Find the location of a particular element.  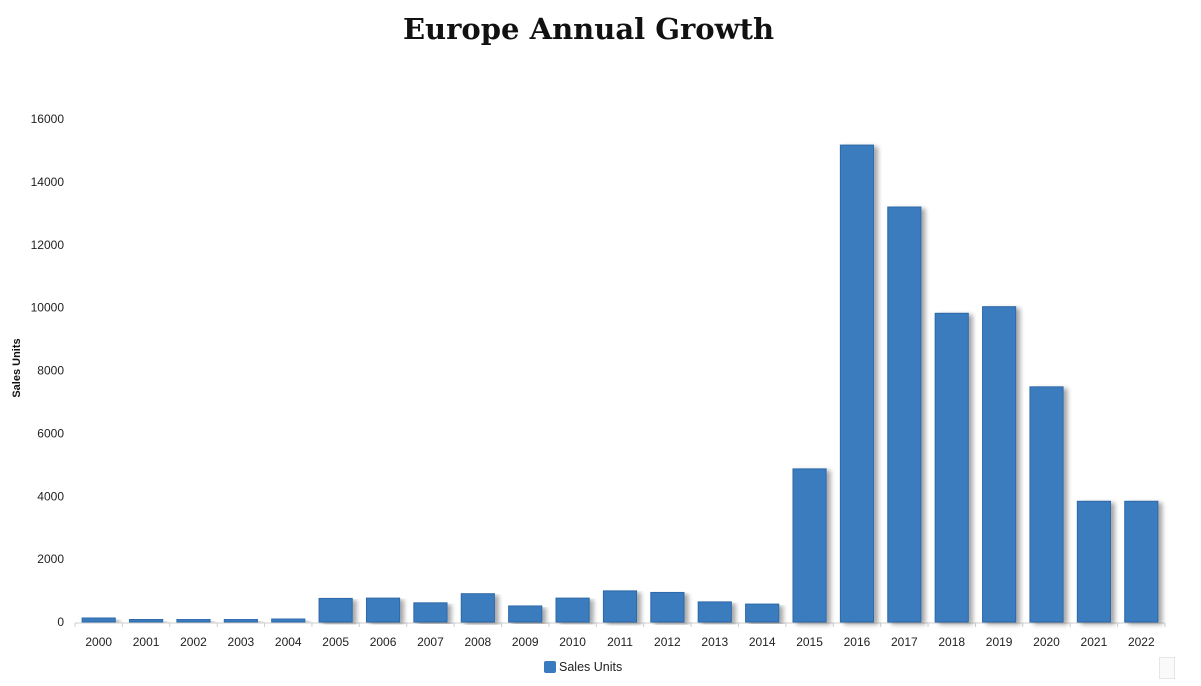

bar-2008 is located at coordinates (477, 608).